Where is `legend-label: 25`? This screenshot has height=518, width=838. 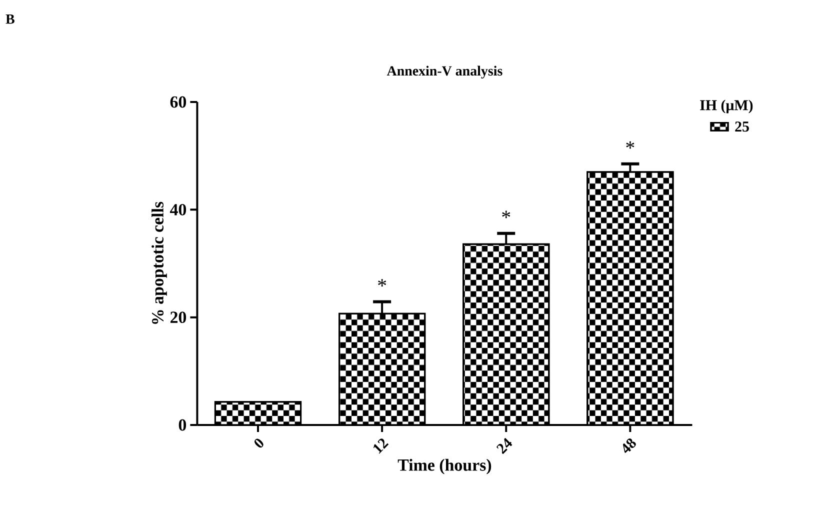
legend-label: 25 is located at coordinates (742, 127).